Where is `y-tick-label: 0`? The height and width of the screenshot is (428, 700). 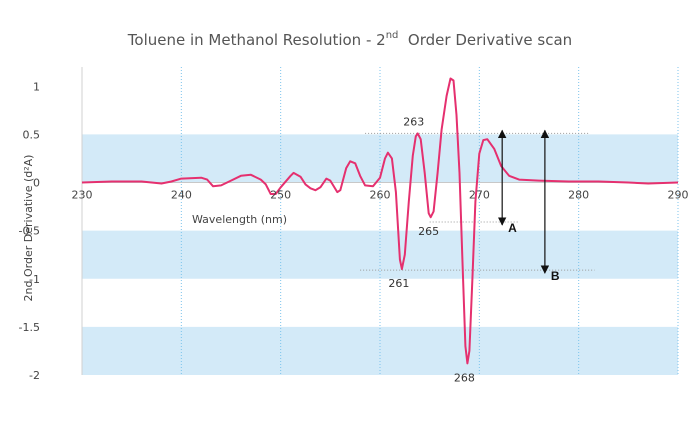
y-tick-label: 0 is located at coordinates (36, 183).